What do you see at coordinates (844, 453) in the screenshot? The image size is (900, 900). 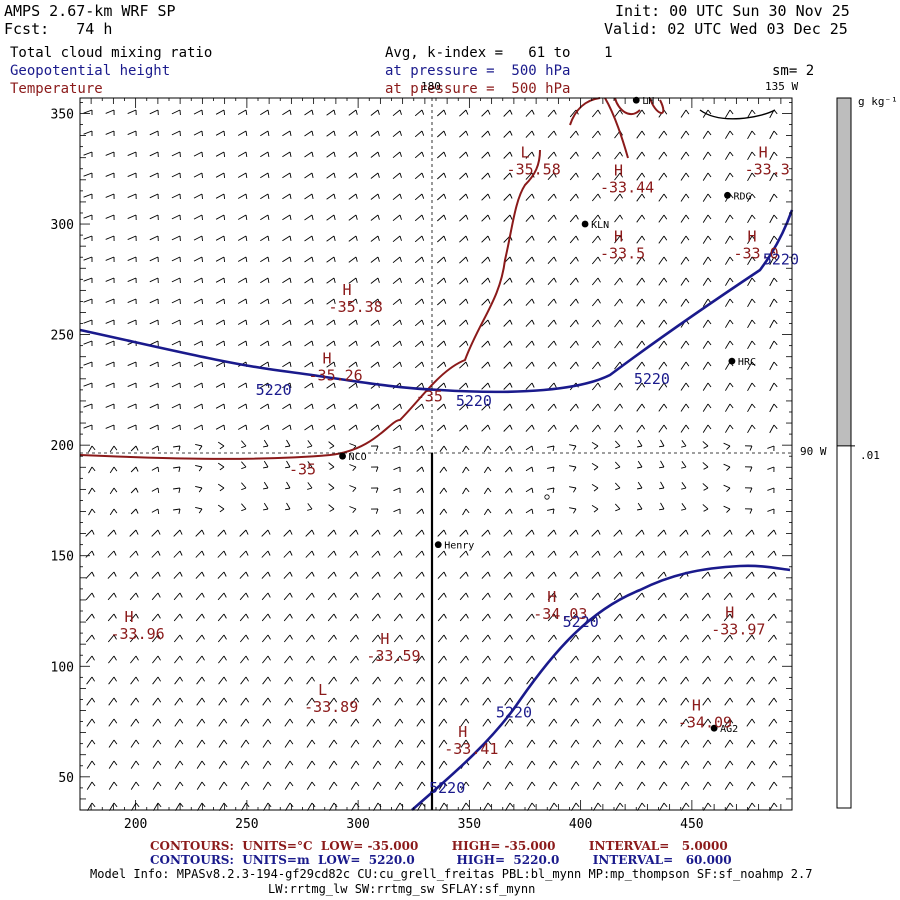 I see `colorbar-frame` at bounding box center [844, 453].